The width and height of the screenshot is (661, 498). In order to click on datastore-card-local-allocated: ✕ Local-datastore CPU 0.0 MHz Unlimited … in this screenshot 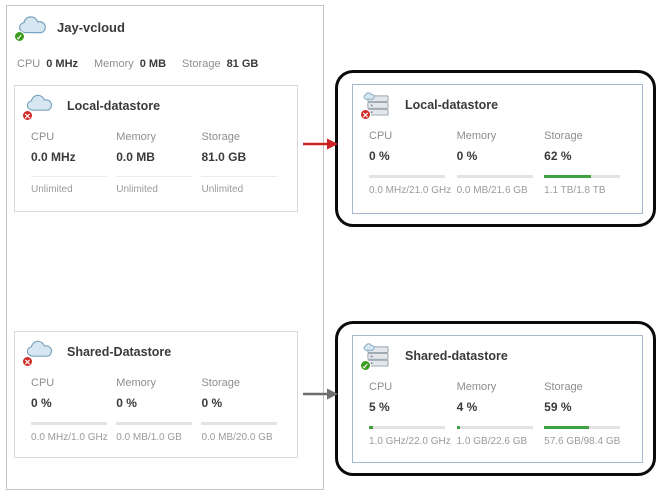, I will do `click(156, 148)`.